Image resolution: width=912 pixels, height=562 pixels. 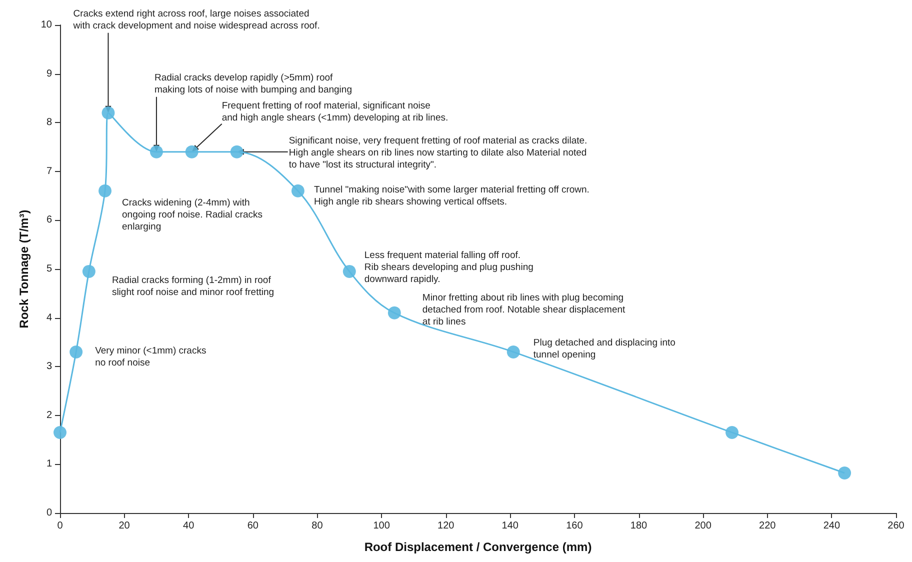 What do you see at coordinates (124, 526) in the screenshot?
I see `x-tick-label: 20` at bounding box center [124, 526].